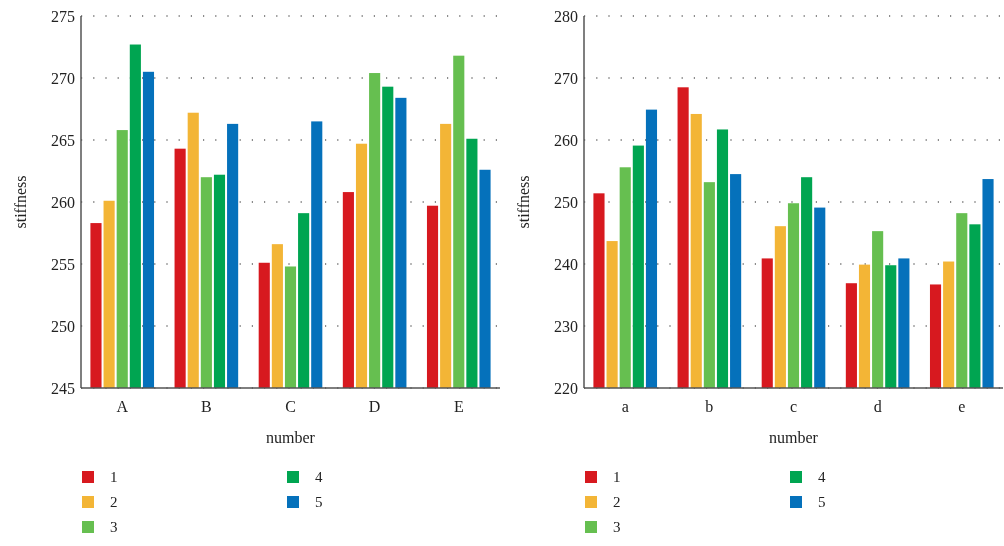 The width and height of the screenshot is (1004, 546). What do you see at coordinates (962, 406) in the screenshot?
I see `x-tick-label: e` at bounding box center [962, 406].